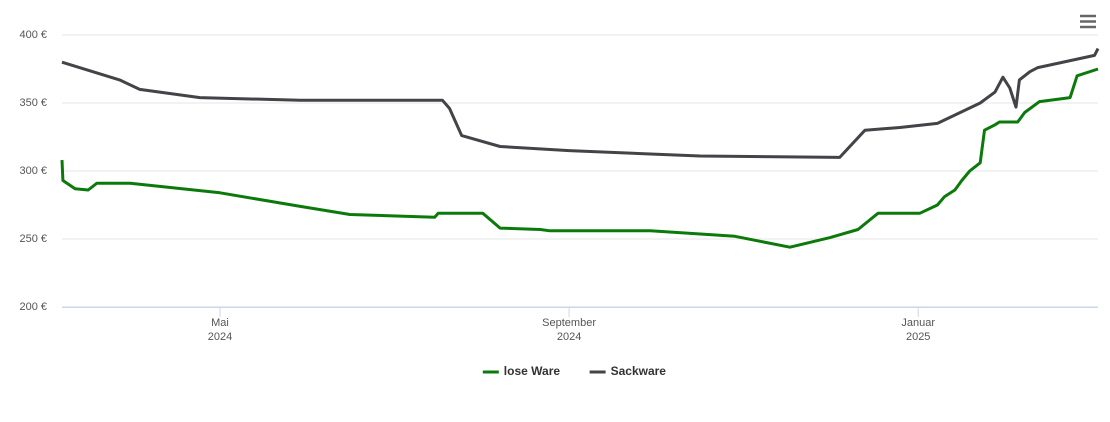  Describe the element at coordinates (532, 371) in the screenshot. I see `legend-label: lose Ware` at that location.